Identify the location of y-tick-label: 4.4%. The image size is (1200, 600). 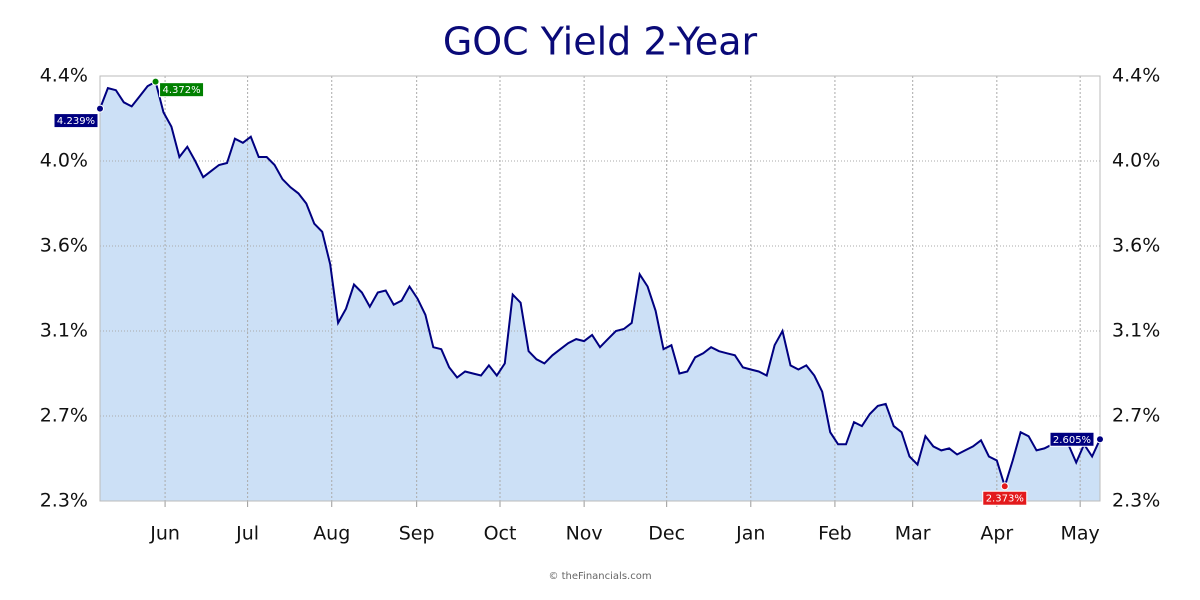
(64, 76).